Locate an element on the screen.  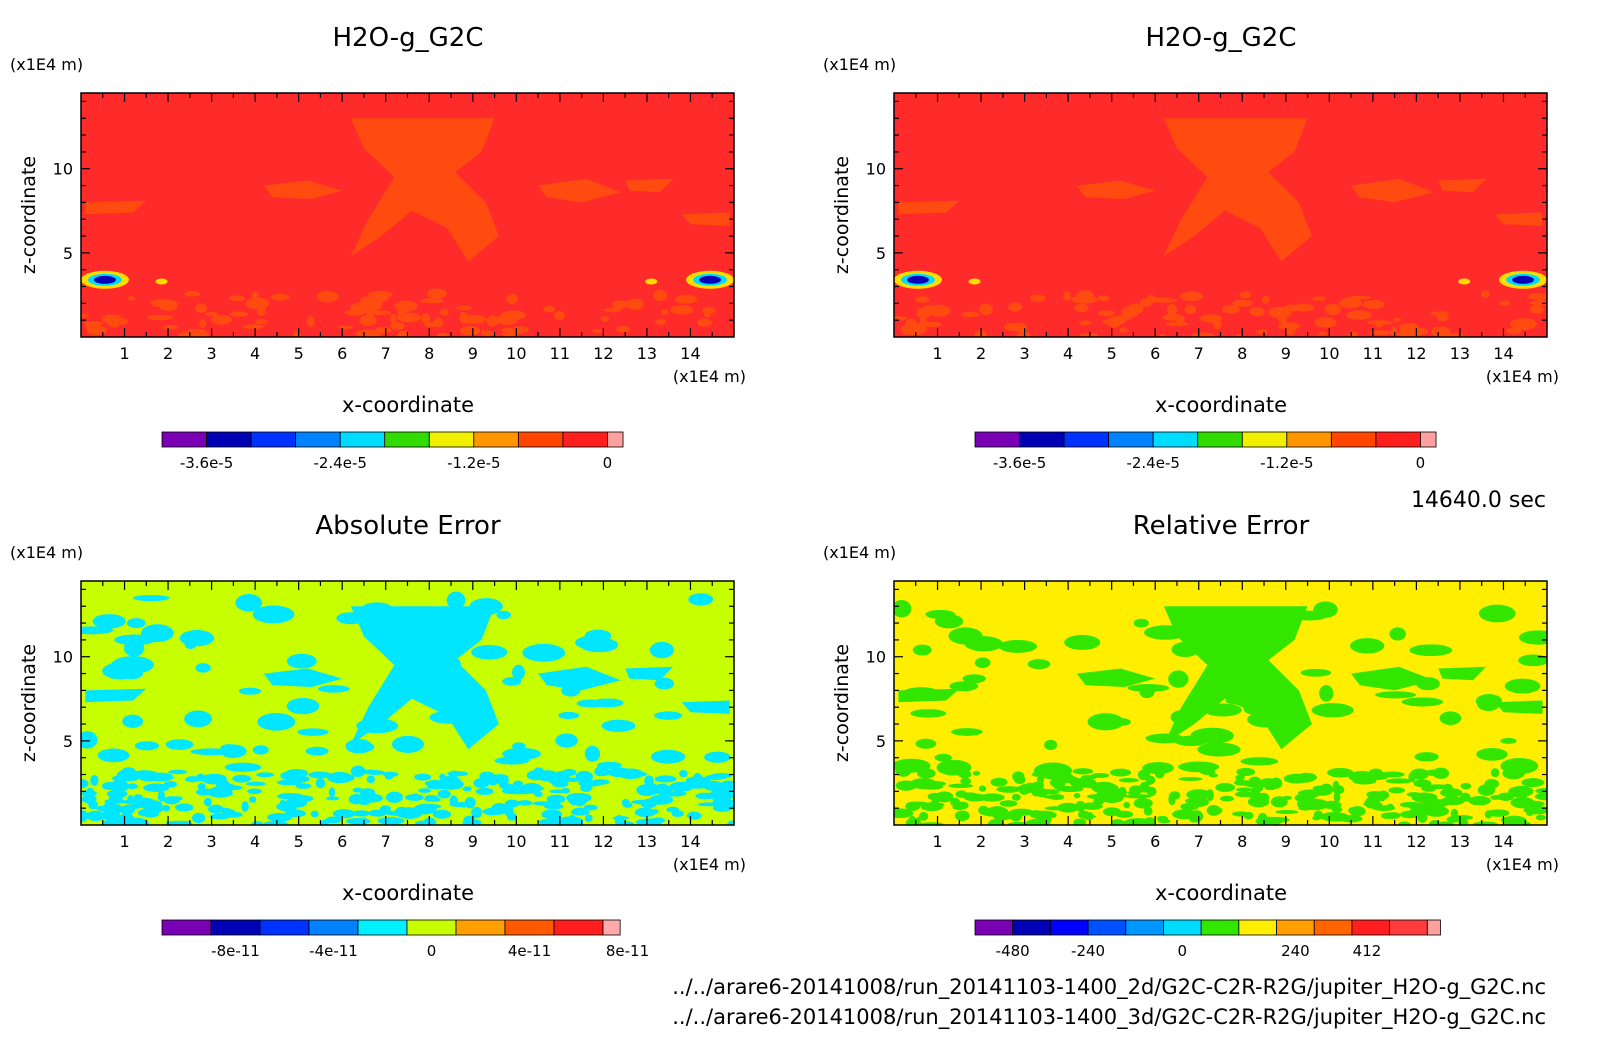
colorbar-label: -1.2e-5 is located at coordinates (1286, 463).